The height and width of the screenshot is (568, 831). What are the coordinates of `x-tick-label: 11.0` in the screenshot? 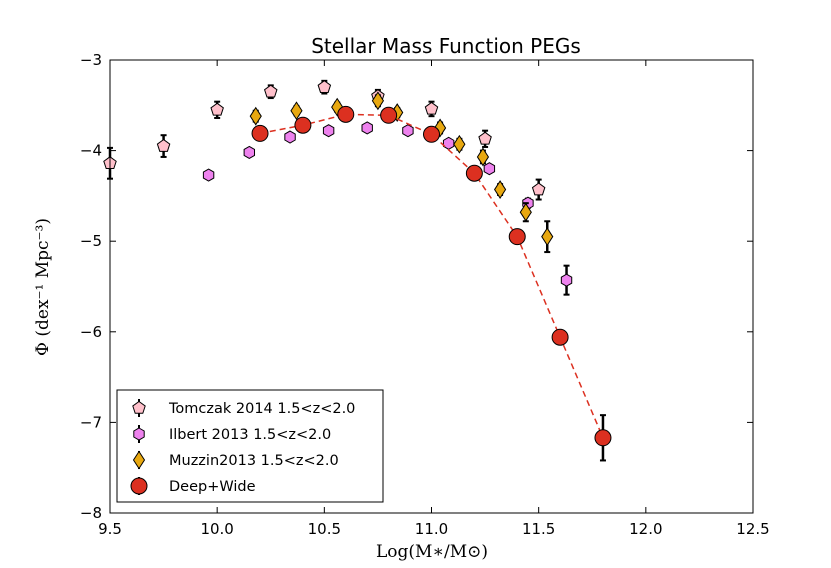 It's located at (431, 529).